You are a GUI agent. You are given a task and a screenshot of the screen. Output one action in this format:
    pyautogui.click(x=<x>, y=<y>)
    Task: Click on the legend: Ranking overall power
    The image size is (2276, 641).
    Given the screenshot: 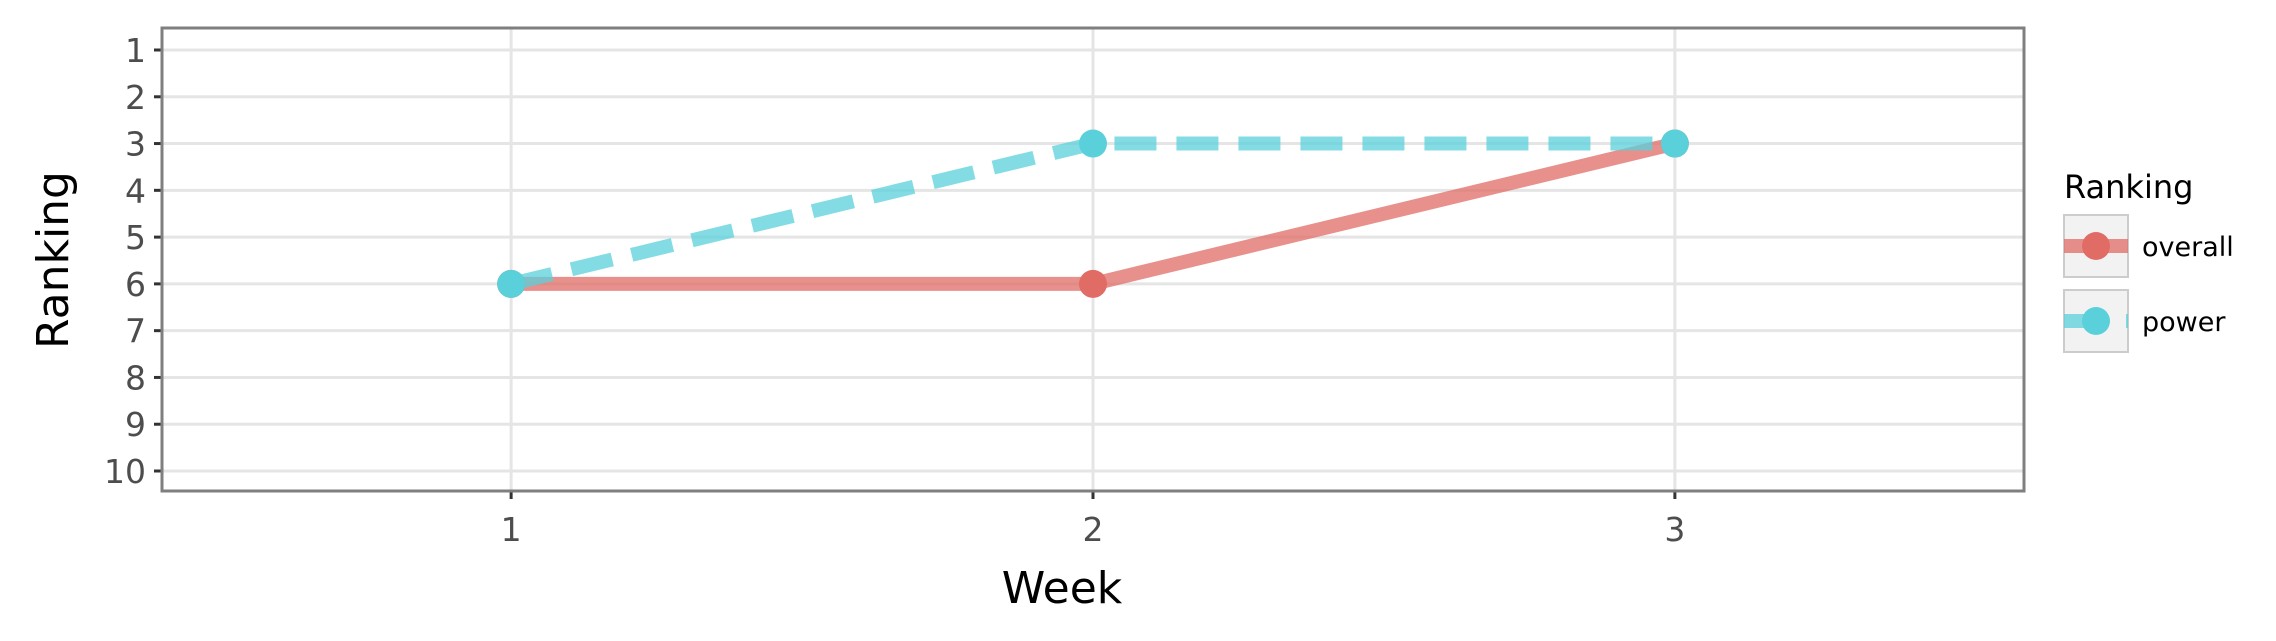 What is the action you would take?
    pyautogui.click(x=2148, y=260)
    